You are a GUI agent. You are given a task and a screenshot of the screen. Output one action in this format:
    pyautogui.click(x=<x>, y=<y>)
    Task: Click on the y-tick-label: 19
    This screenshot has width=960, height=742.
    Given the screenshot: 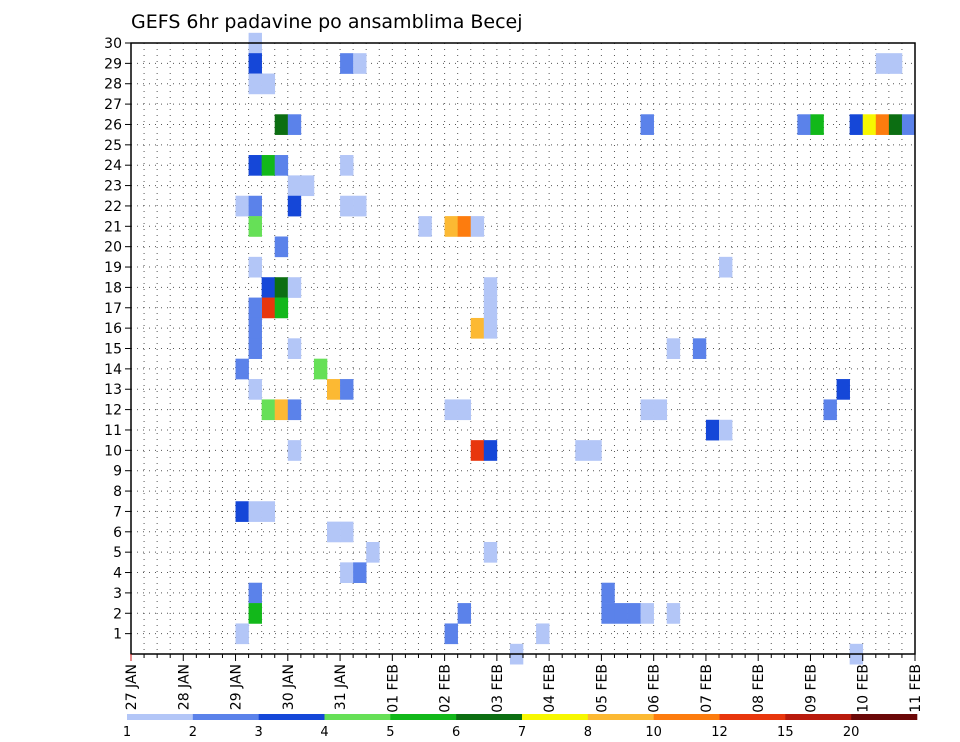 What is the action you would take?
    pyautogui.click(x=113, y=268)
    